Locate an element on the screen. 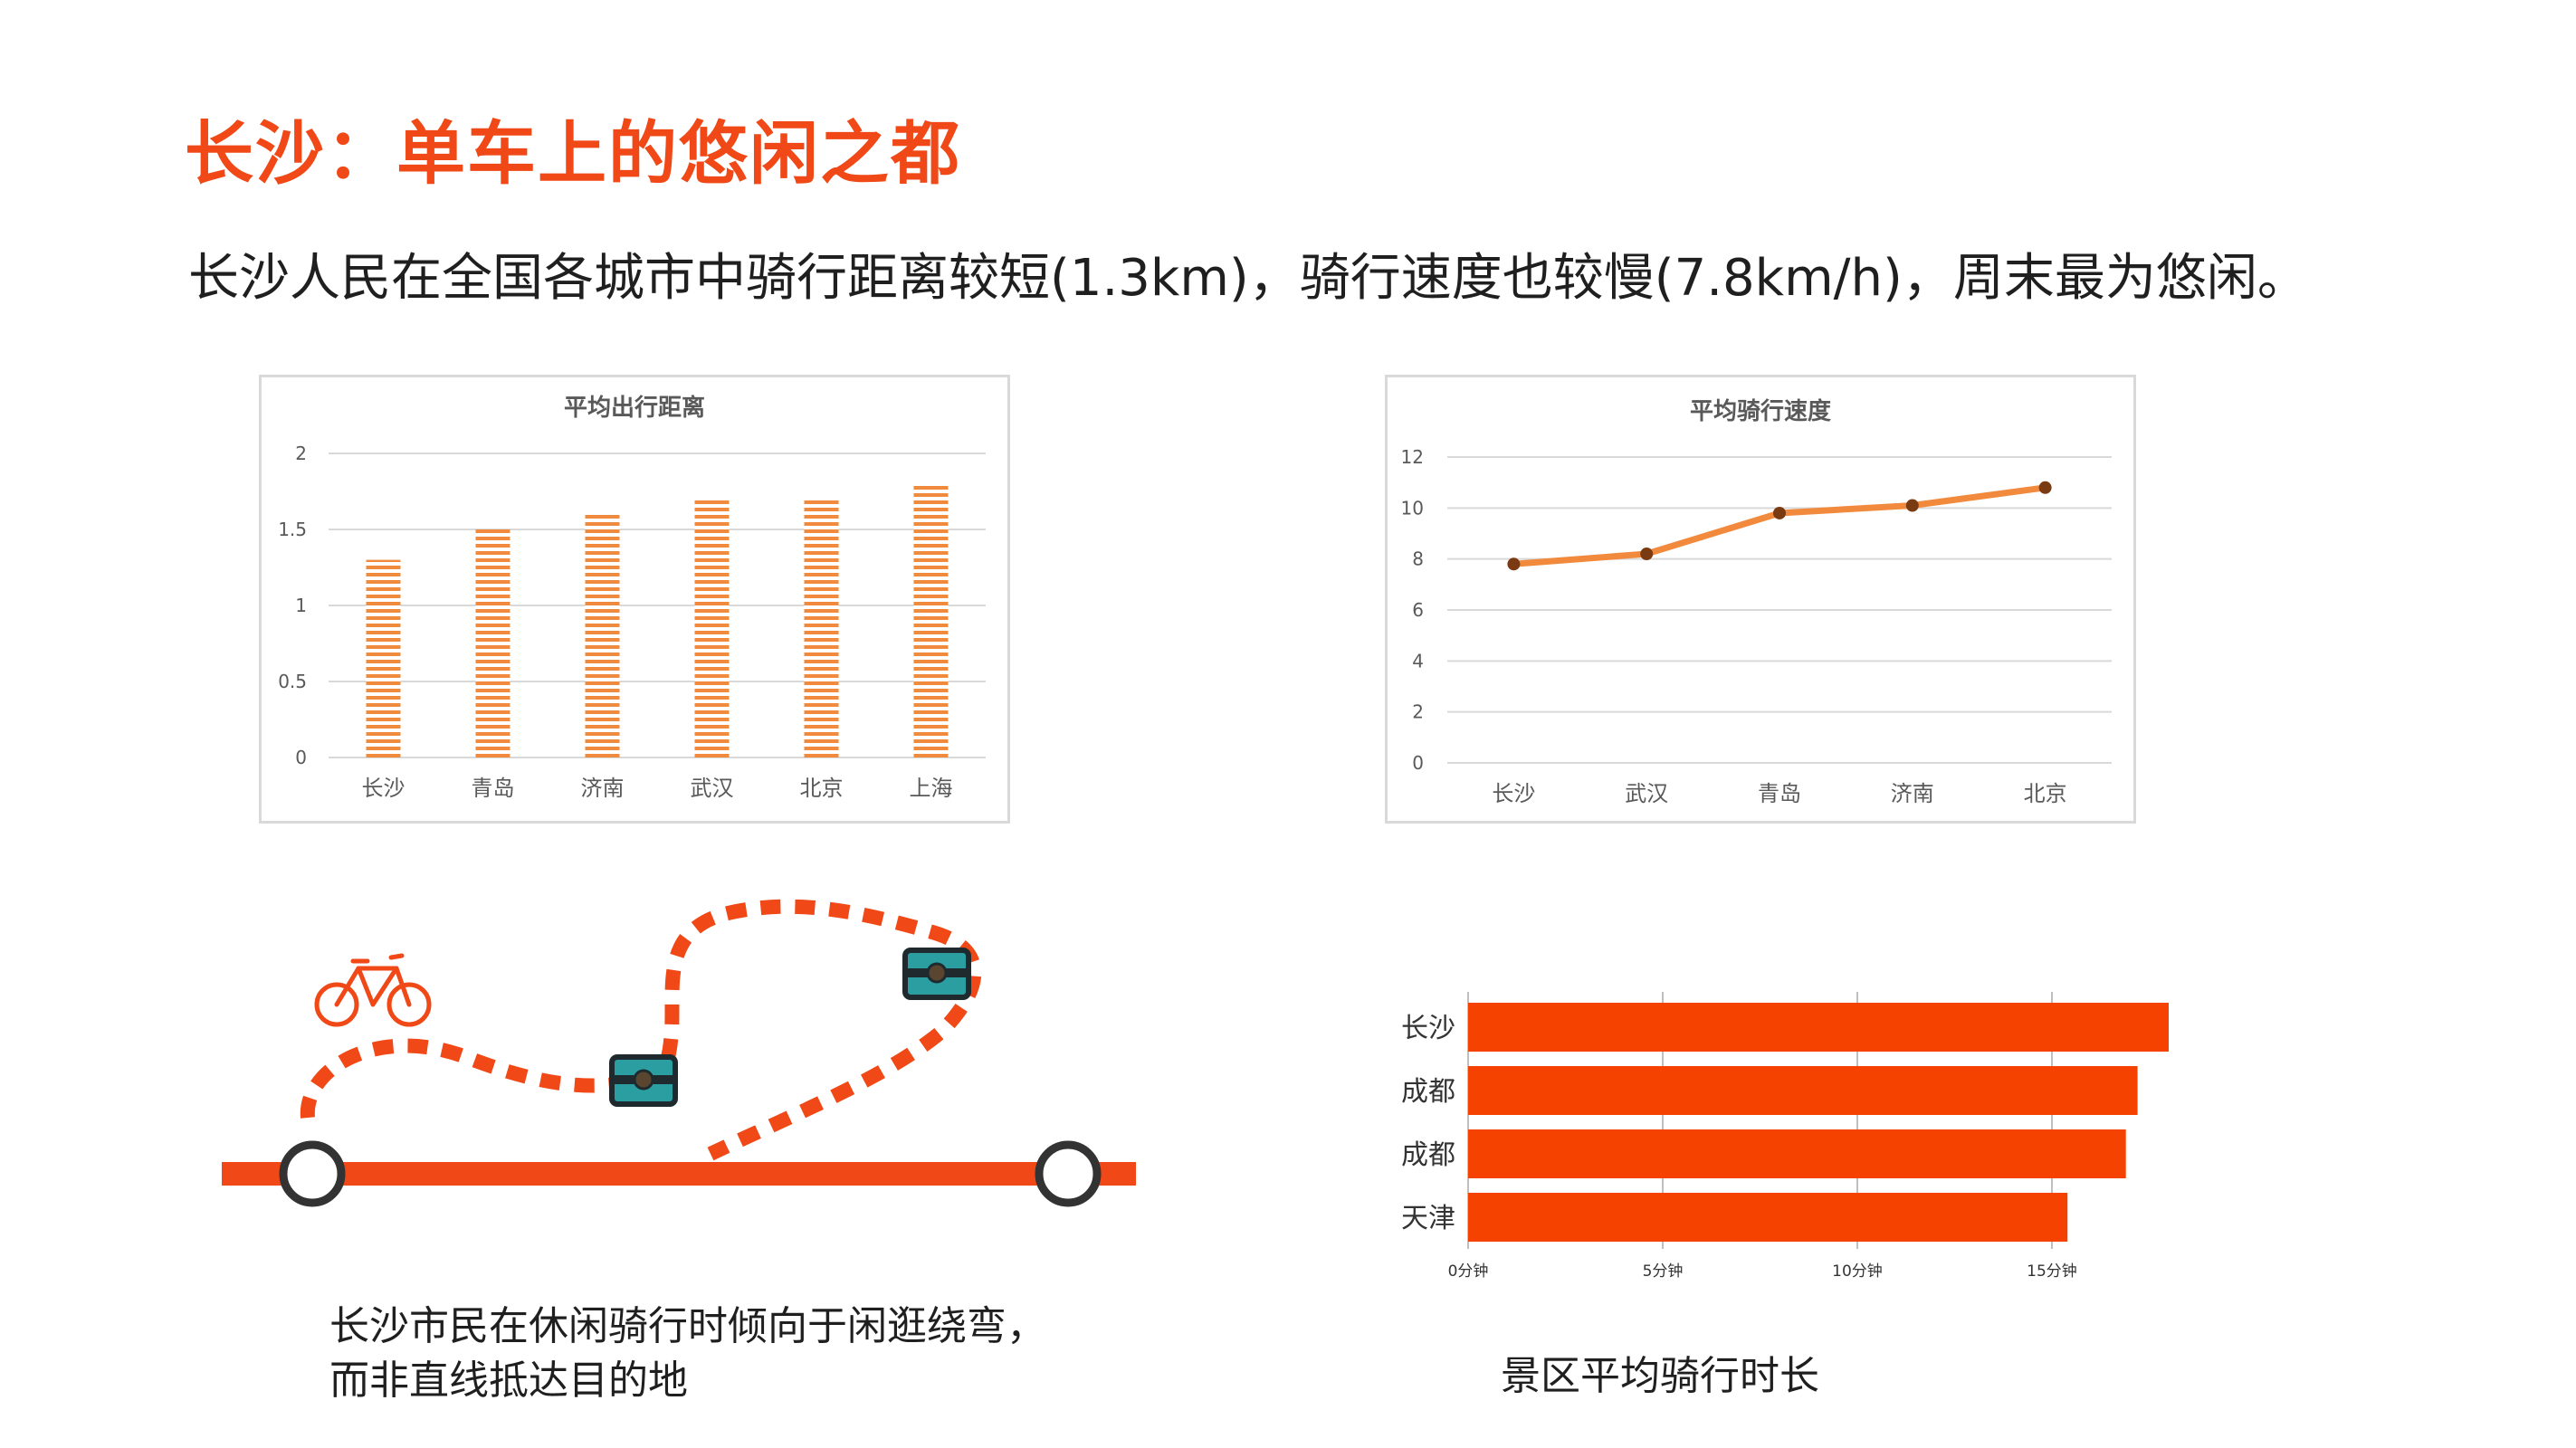 Image resolution: width=2576 pixels, height=1448 pixels. x-tick-label: 10分钟 is located at coordinates (1857, 1271).